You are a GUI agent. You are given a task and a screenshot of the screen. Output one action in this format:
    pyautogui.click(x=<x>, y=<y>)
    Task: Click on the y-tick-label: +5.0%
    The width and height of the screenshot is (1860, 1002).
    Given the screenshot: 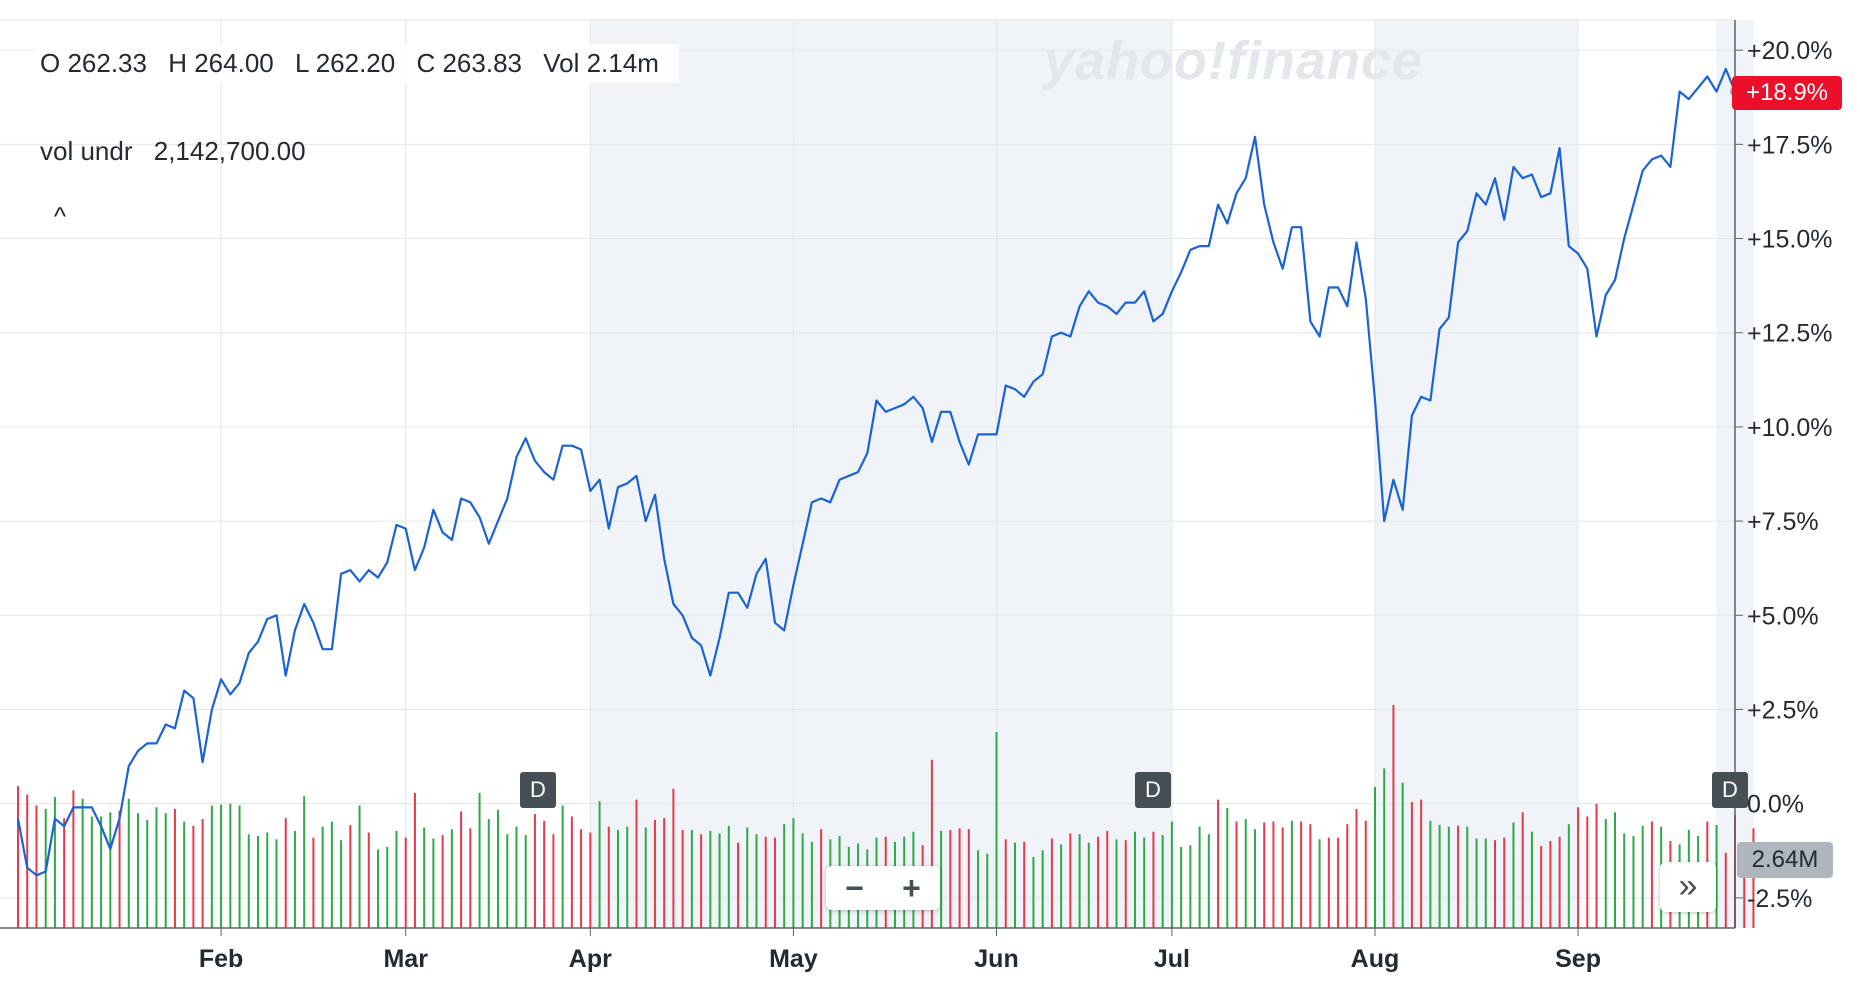 What is the action you would take?
    pyautogui.click(x=1783, y=616)
    